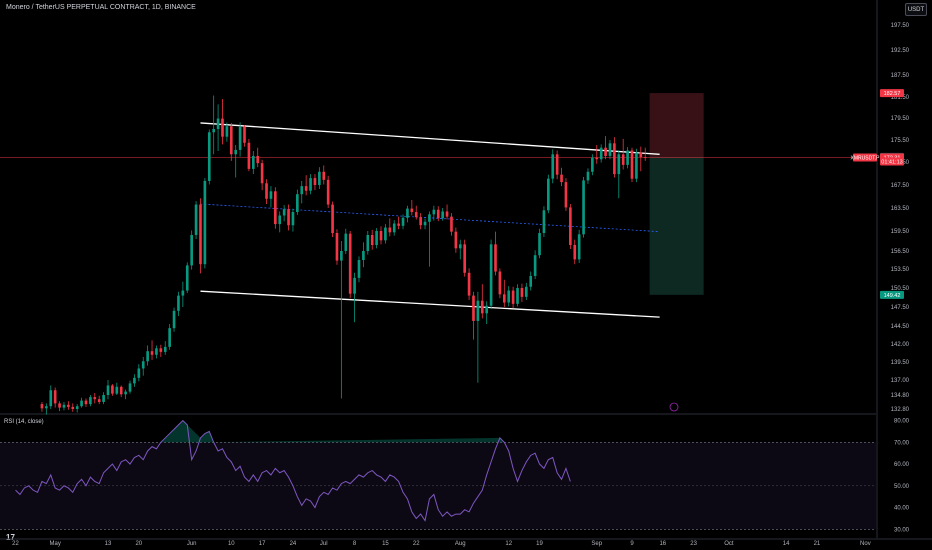  I want to click on channel-upper, so click(430, 138).